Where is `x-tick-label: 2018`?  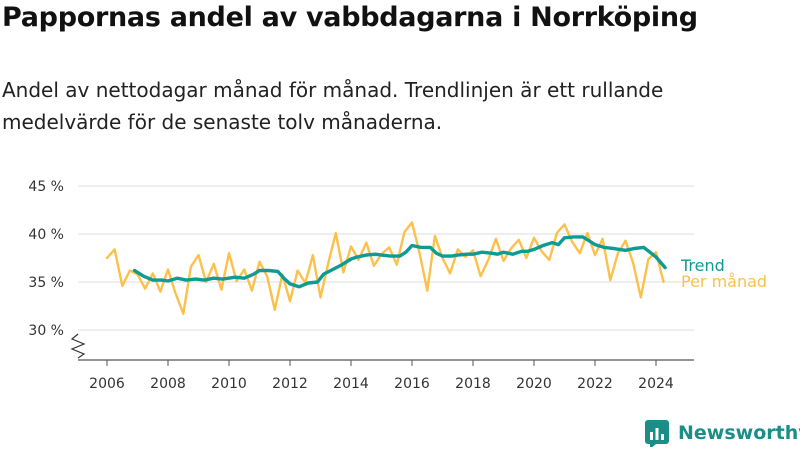
x-tick-label: 2018 is located at coordinates (473, 384).